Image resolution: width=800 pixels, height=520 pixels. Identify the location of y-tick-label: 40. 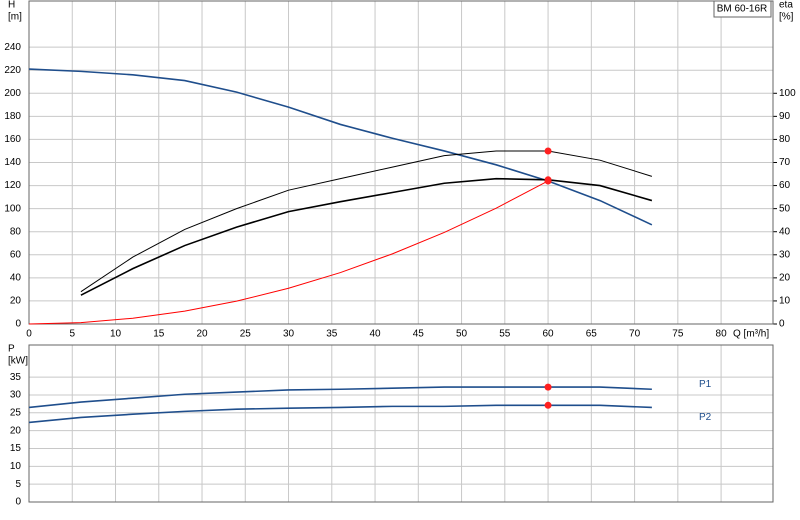
(16, 277).